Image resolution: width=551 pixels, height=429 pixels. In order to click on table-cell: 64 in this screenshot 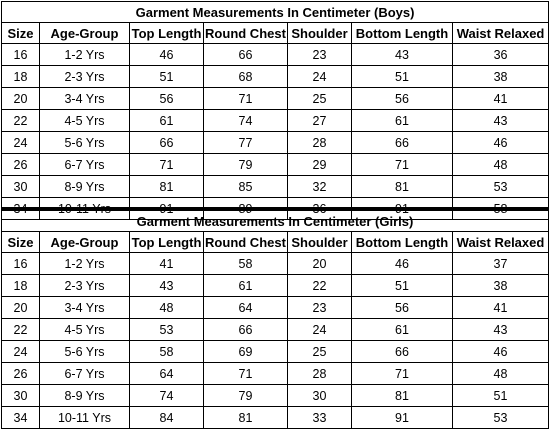, I will do `click(245, 307)`.